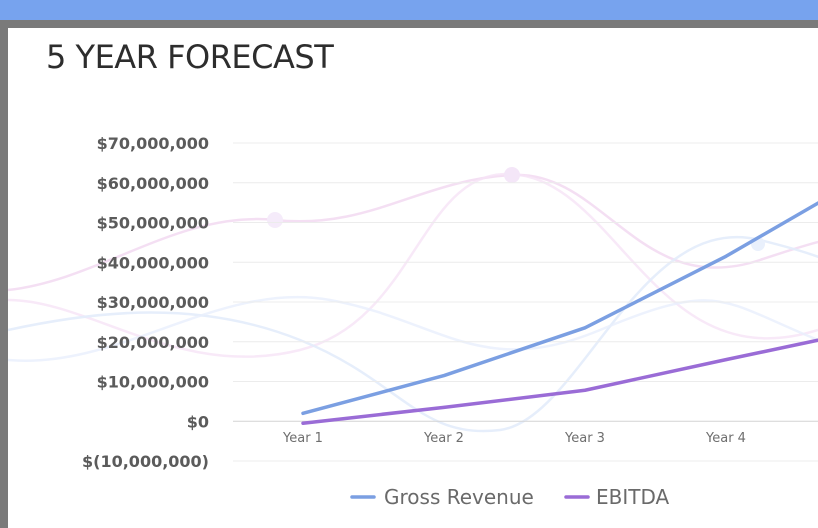 This screenshot has height=528, width=818. What do you see at coordinates (153, 262) in the screenshot?
I see `y-tick-label-3: $40,000,000` at bounding box center [153, 262].